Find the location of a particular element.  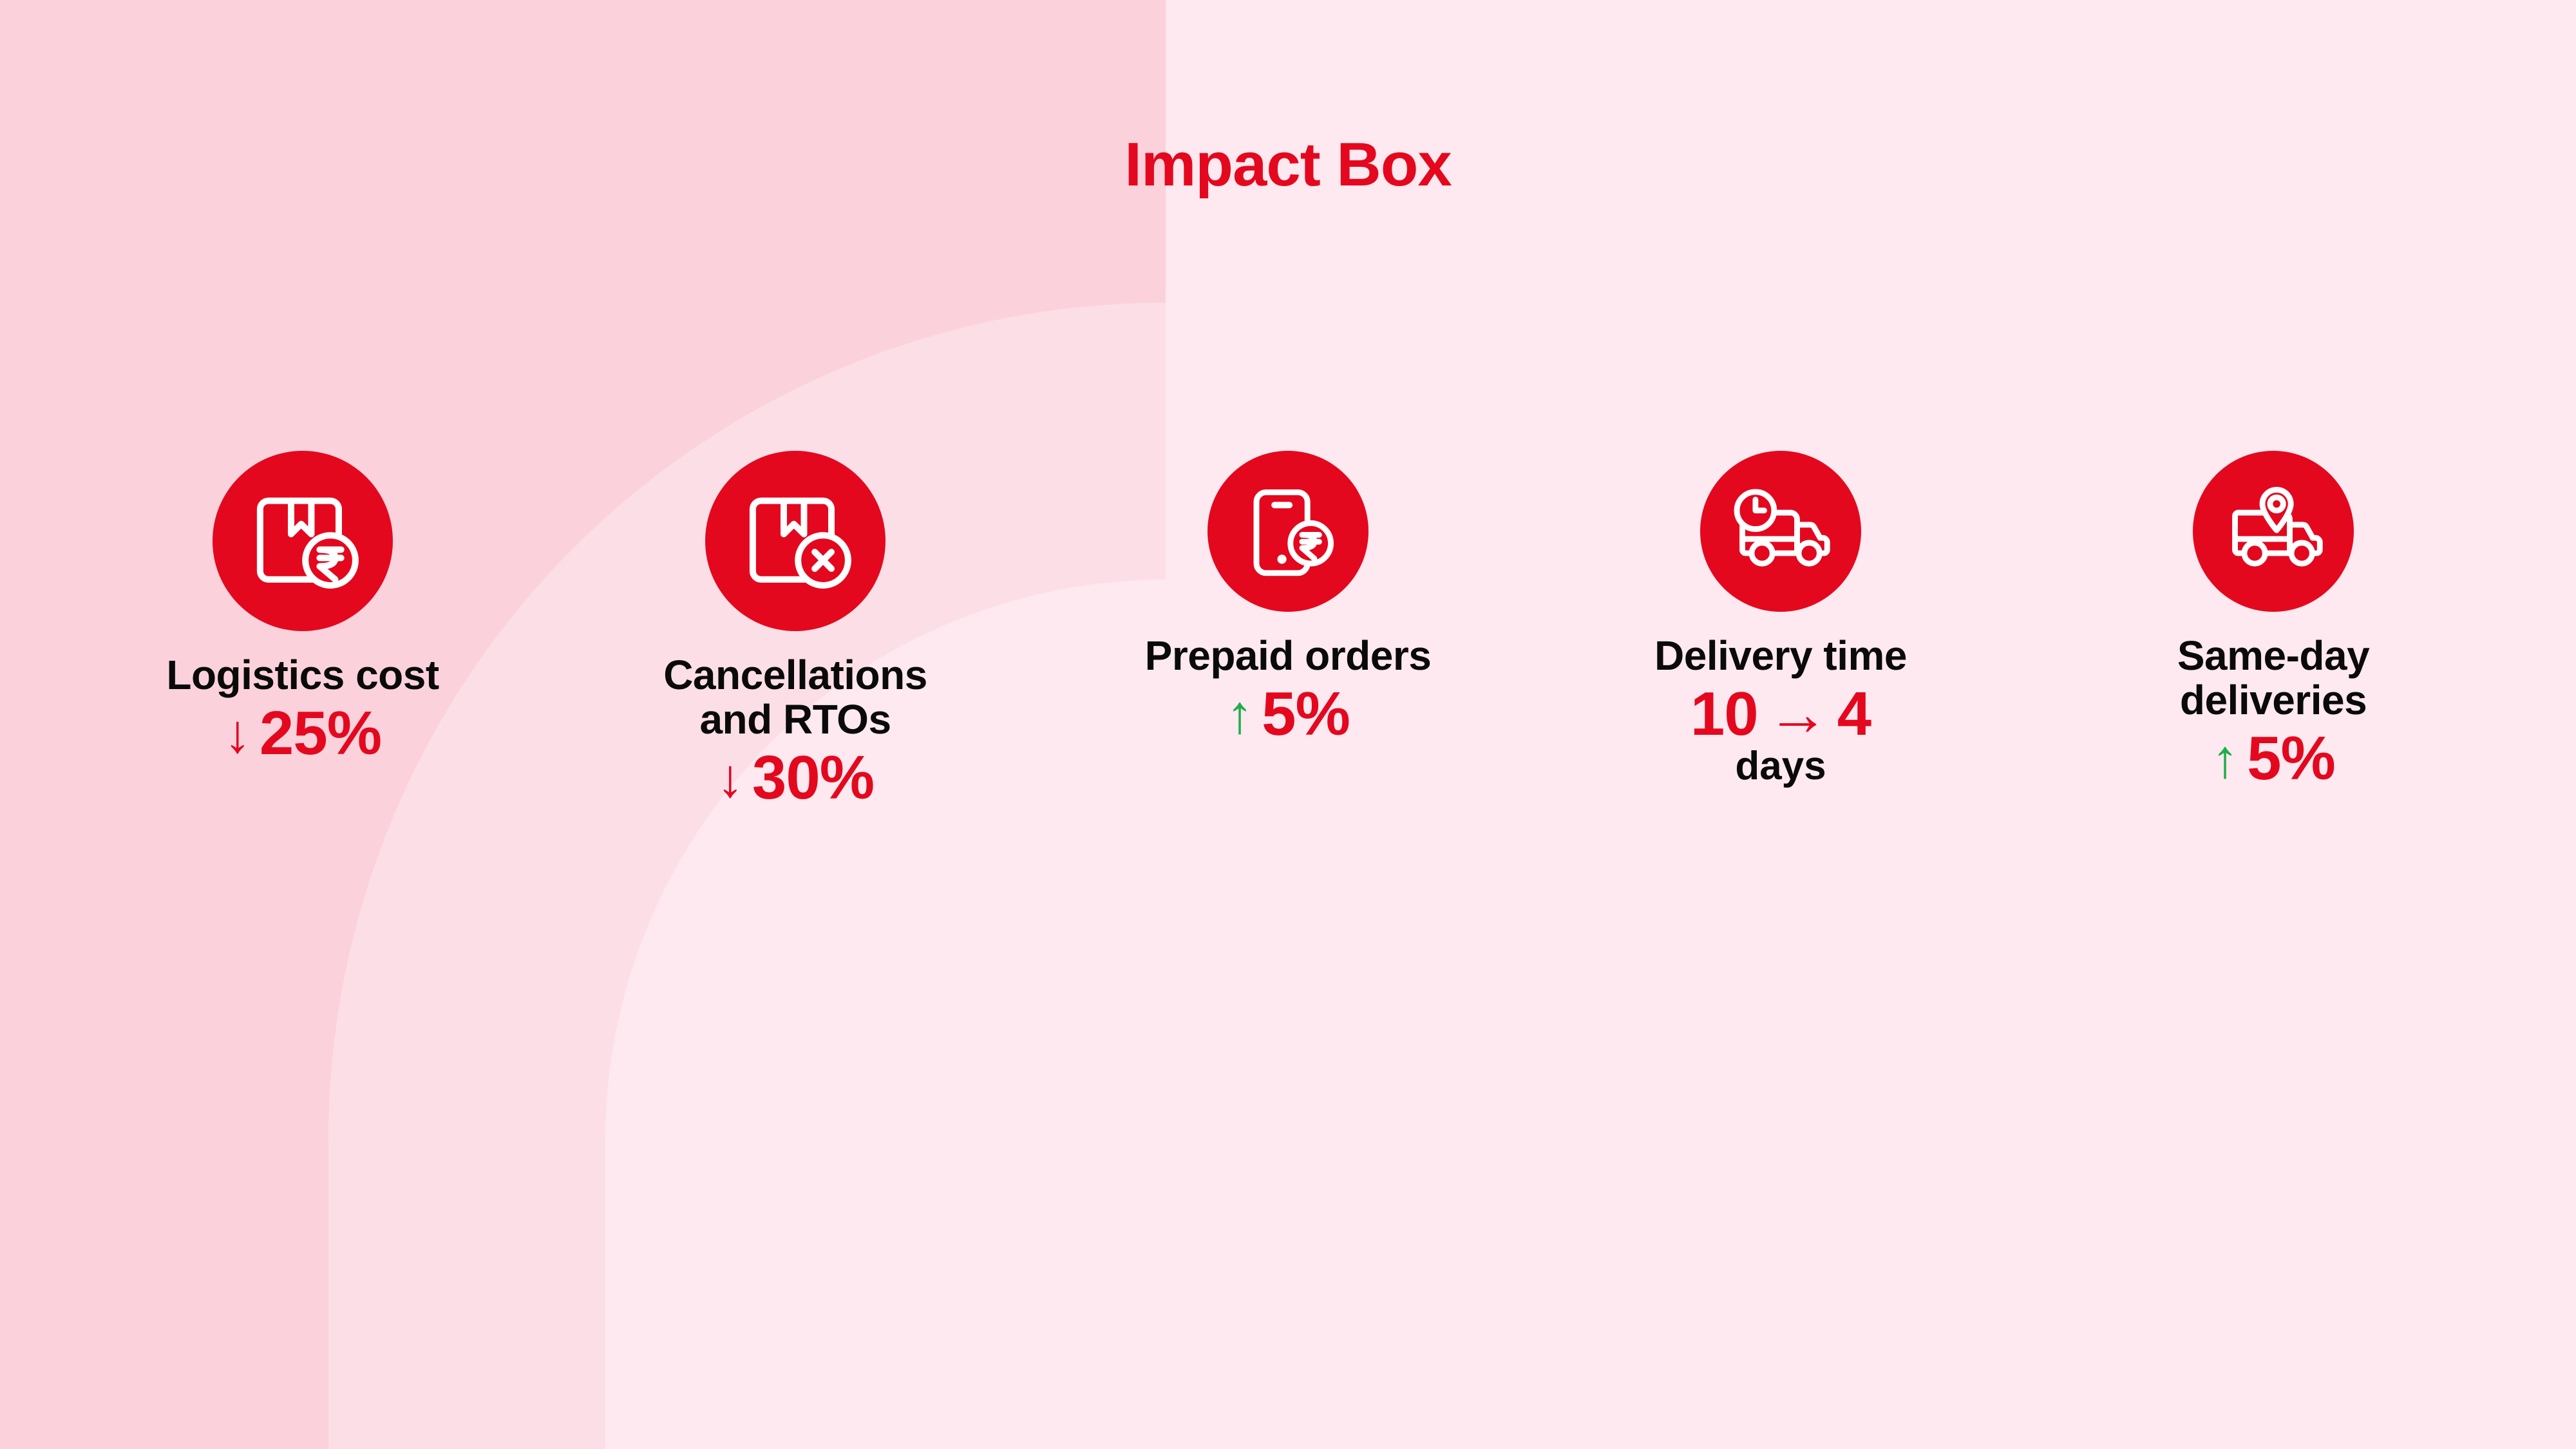

icon-badge-delivery-time is located at coordinates (1781, 531).